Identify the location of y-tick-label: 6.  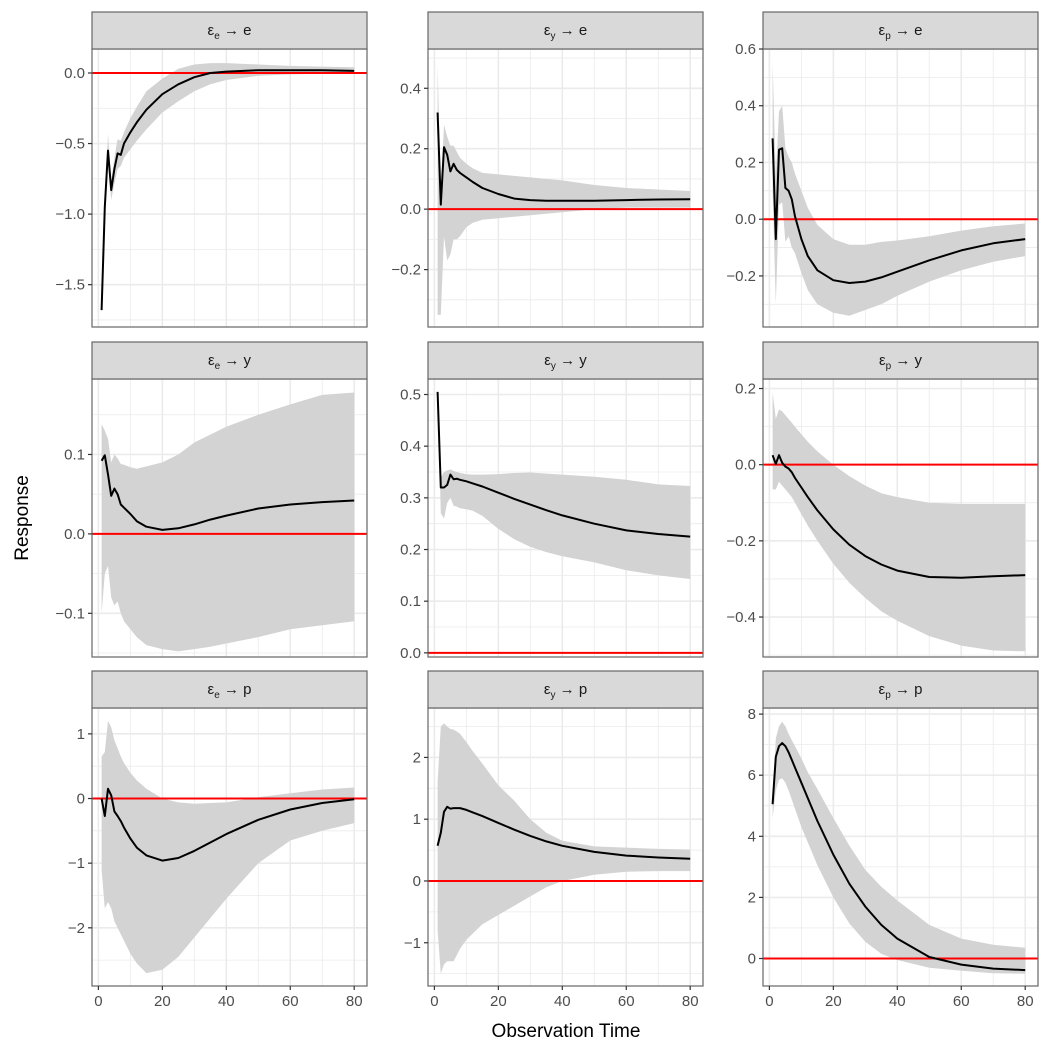
(752, 775).